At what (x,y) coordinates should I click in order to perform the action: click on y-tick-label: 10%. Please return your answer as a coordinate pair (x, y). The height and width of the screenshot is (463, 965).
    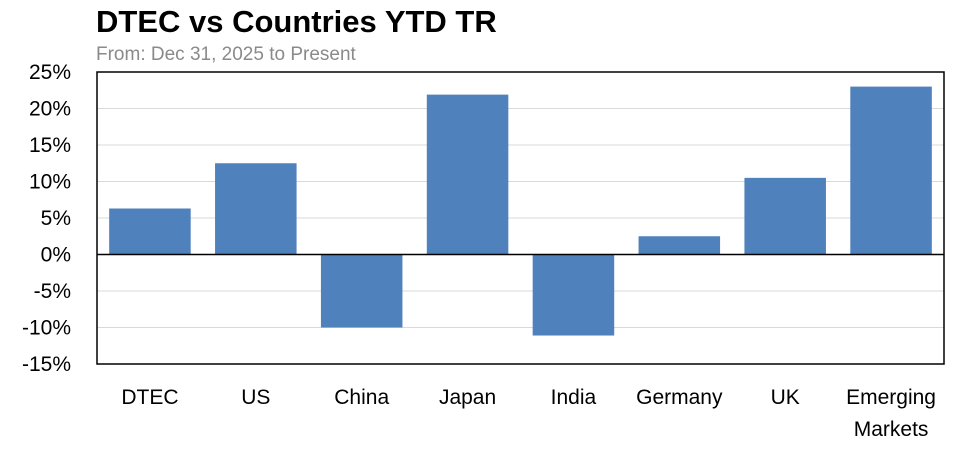
    Looking at the image, I should click on (50, 182).